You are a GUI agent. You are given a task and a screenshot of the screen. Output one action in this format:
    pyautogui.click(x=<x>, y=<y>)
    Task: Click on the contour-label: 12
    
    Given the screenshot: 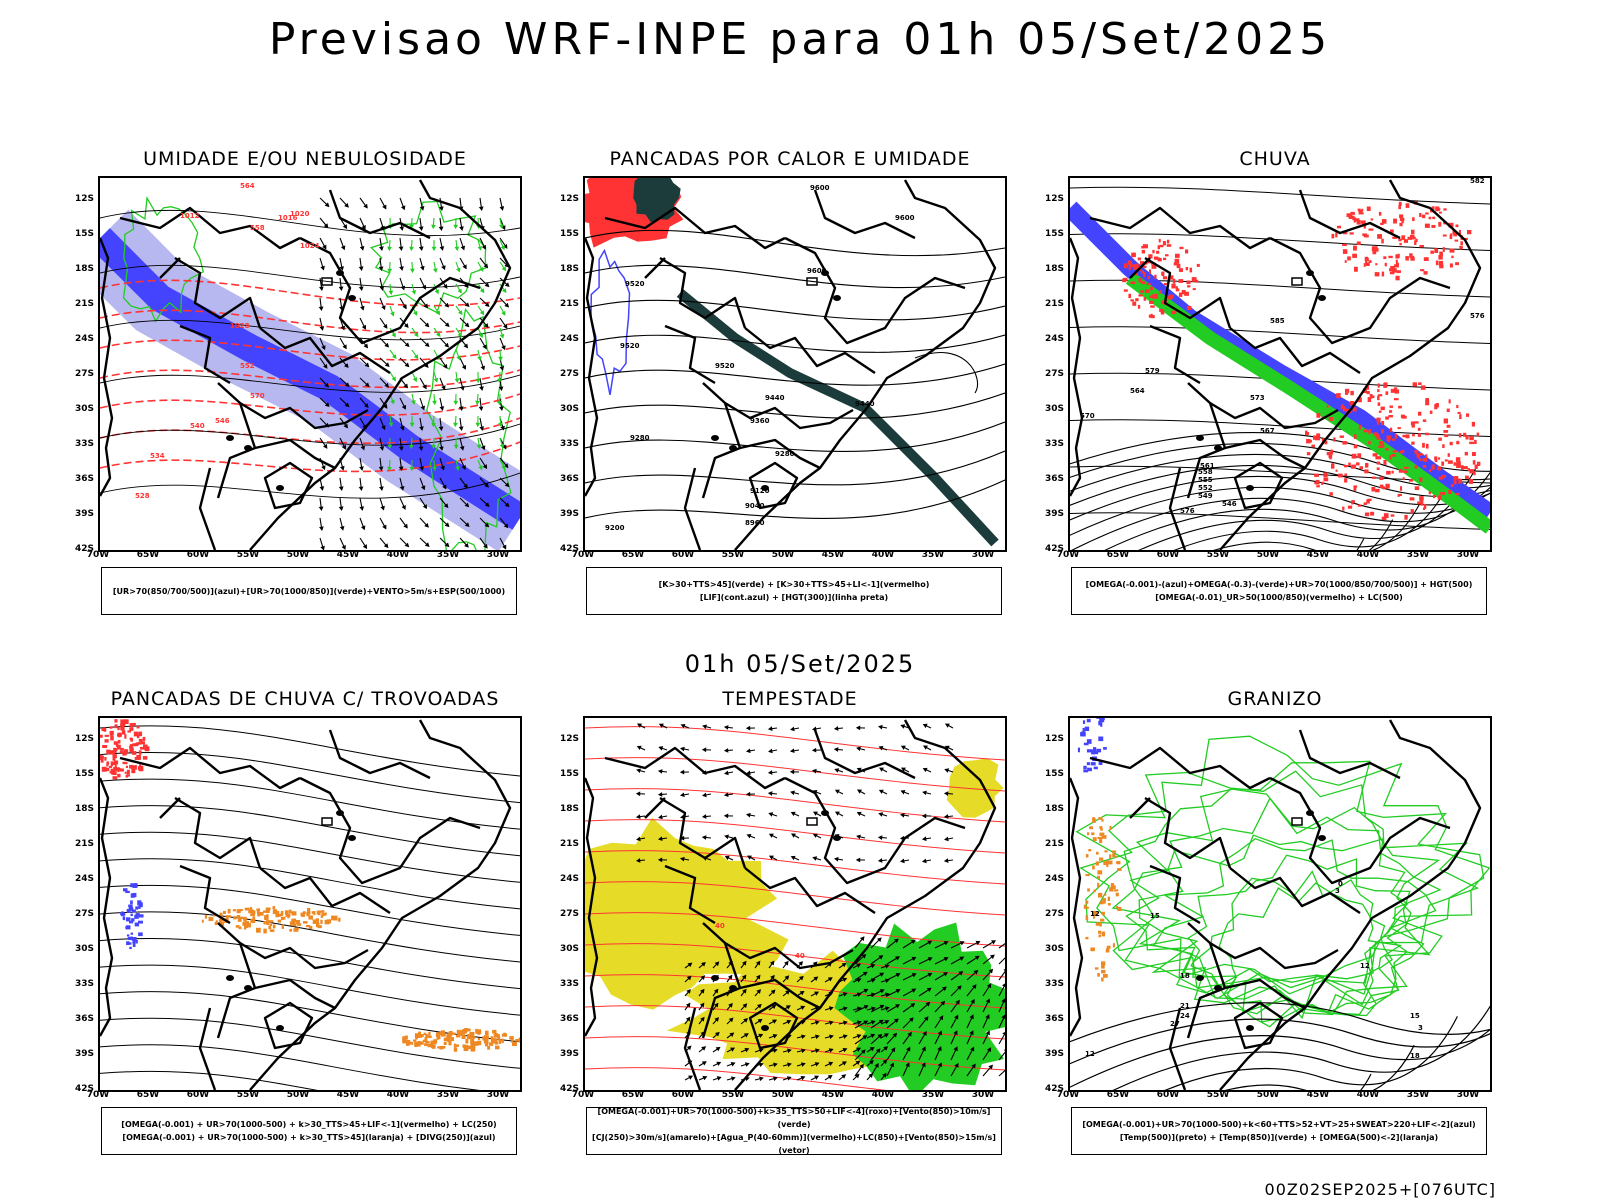 What is the action you would take?
    pyautogui.click(x=1090, y=1054)
    